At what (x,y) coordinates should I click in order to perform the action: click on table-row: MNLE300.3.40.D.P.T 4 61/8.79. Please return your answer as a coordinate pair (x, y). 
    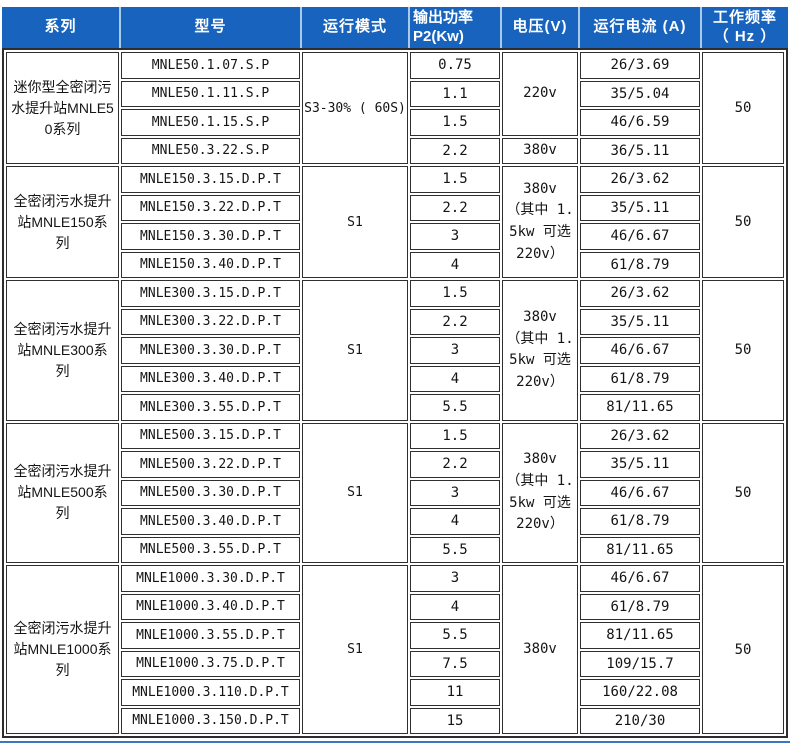
    Looking at the image, I should click on (395, 378).